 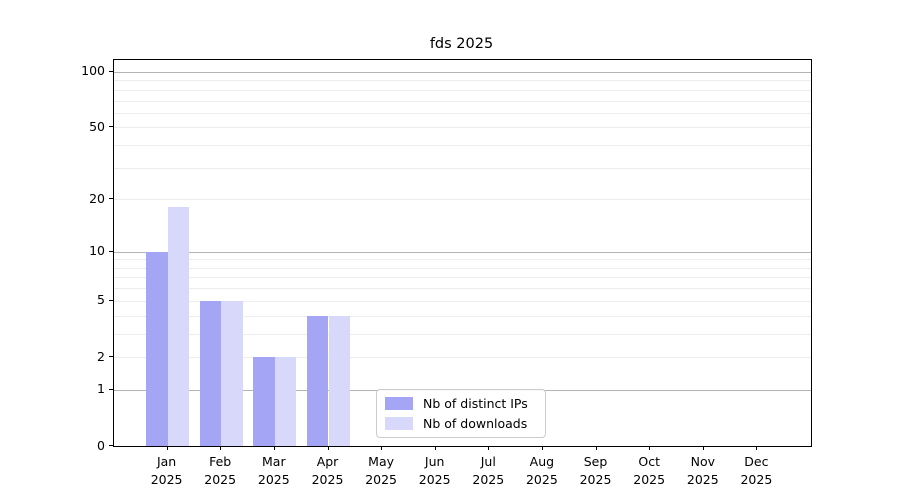 I want to click on legend-swatch-distinct-ips, so click(x=399, y=403).